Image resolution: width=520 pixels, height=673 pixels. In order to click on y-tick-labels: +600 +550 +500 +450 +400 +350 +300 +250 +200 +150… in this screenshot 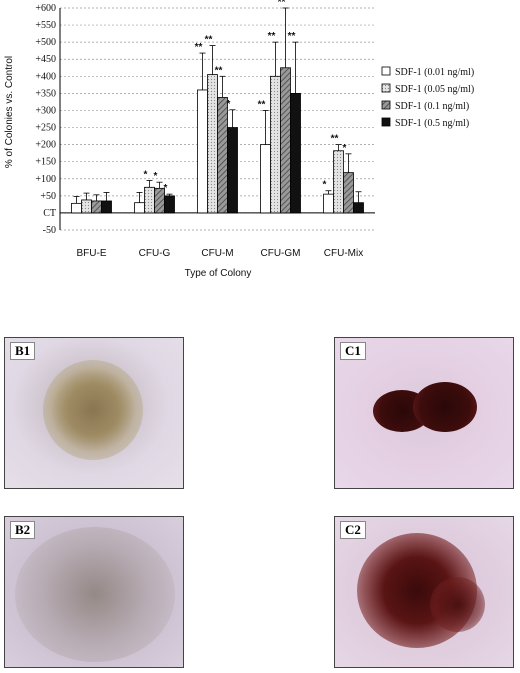, I will do `click(45, 119)`.